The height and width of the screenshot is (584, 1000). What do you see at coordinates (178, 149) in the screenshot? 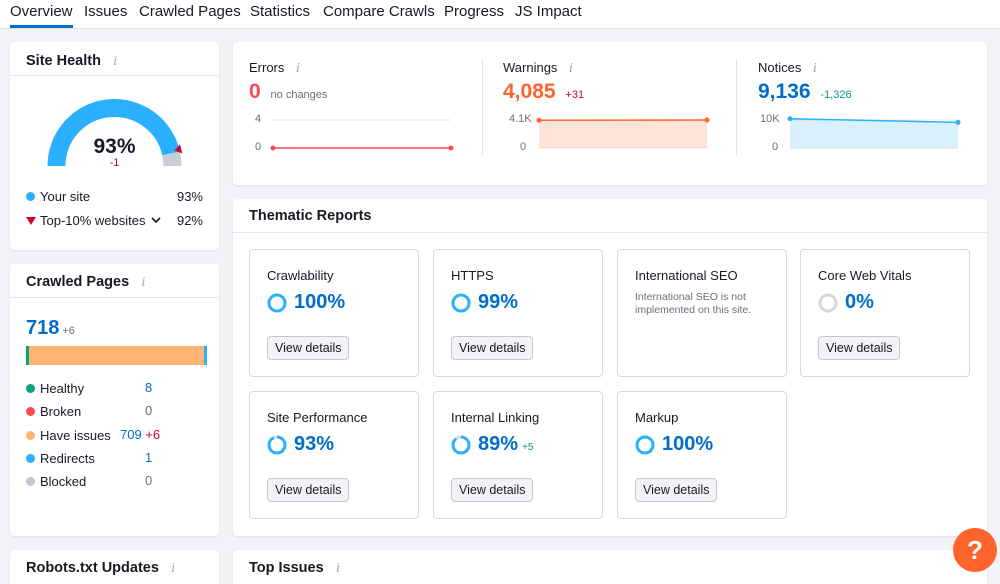
I see `top-10-marker` at bounding box center [178, 149].